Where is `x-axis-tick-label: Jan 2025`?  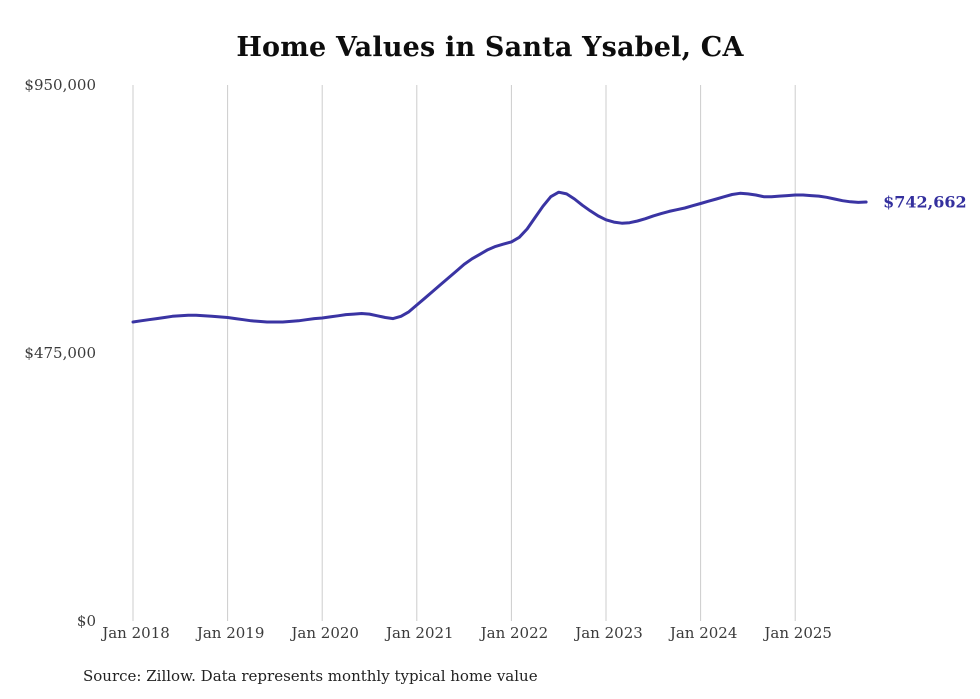 x-axis-tick-label: Jan 2025 is located at coordinates (798, 633).